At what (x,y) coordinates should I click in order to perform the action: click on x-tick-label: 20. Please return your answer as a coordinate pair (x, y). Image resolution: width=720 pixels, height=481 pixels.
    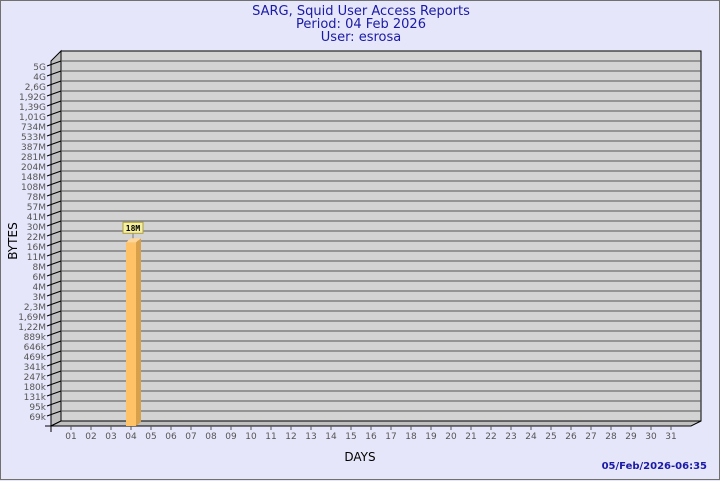
    Looking at the image, I should click on (451, 437).